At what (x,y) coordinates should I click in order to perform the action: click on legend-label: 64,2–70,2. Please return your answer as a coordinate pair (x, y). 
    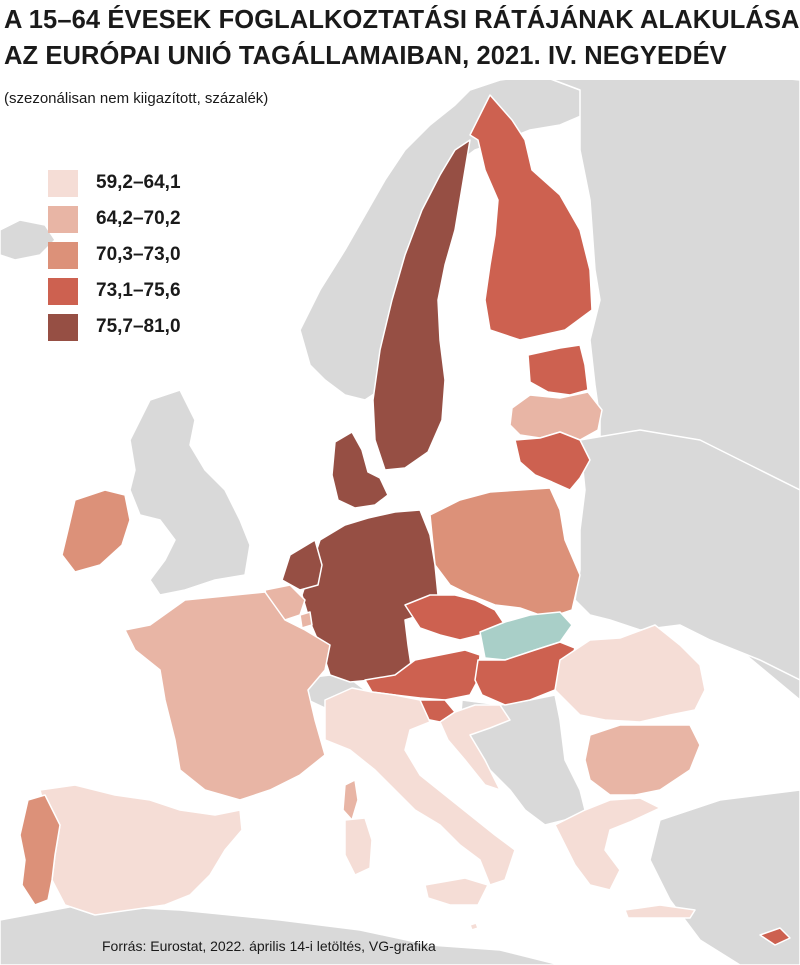
    Looking at the image, I should click on (138, 218).